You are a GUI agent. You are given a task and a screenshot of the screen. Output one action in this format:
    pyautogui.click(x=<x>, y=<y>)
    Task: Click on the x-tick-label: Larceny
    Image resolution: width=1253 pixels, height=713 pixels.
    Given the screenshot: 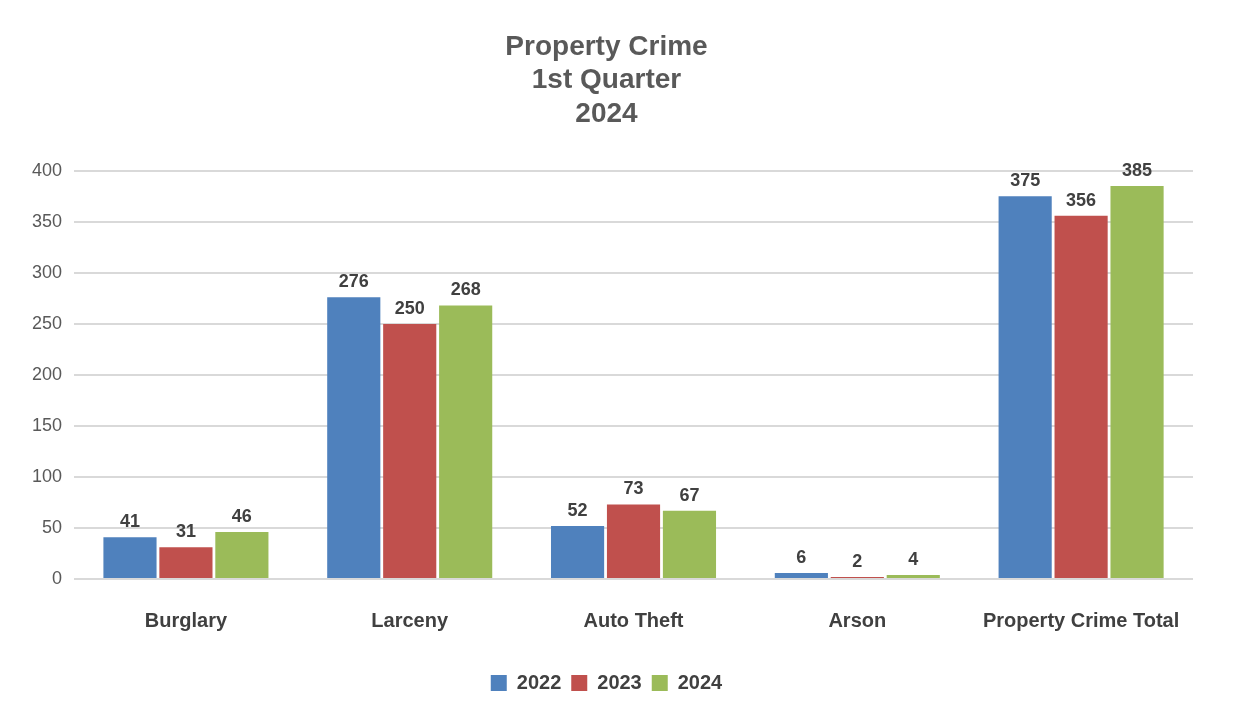 What is the action you would take?
    pyautogui.click(x=410, y=619)
    